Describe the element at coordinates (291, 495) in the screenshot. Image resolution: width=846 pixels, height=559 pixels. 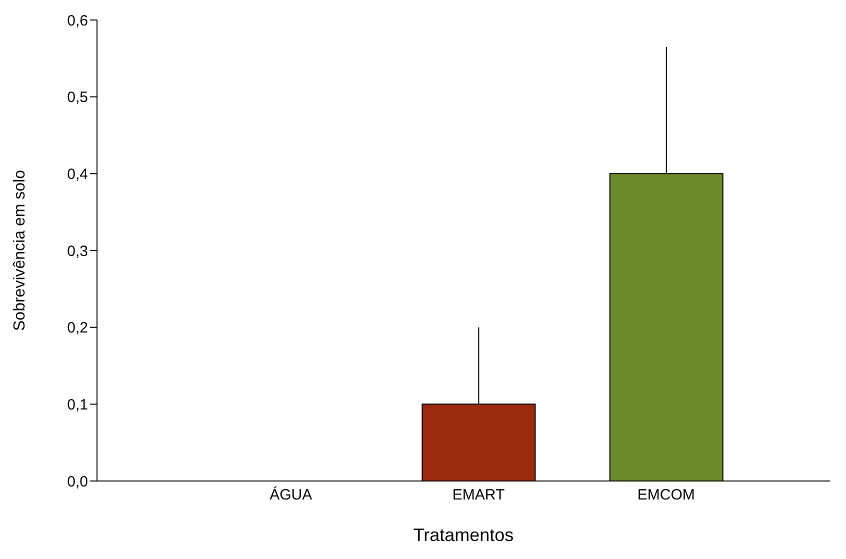
I see `x-tick-label: ÁGUA` at that location.